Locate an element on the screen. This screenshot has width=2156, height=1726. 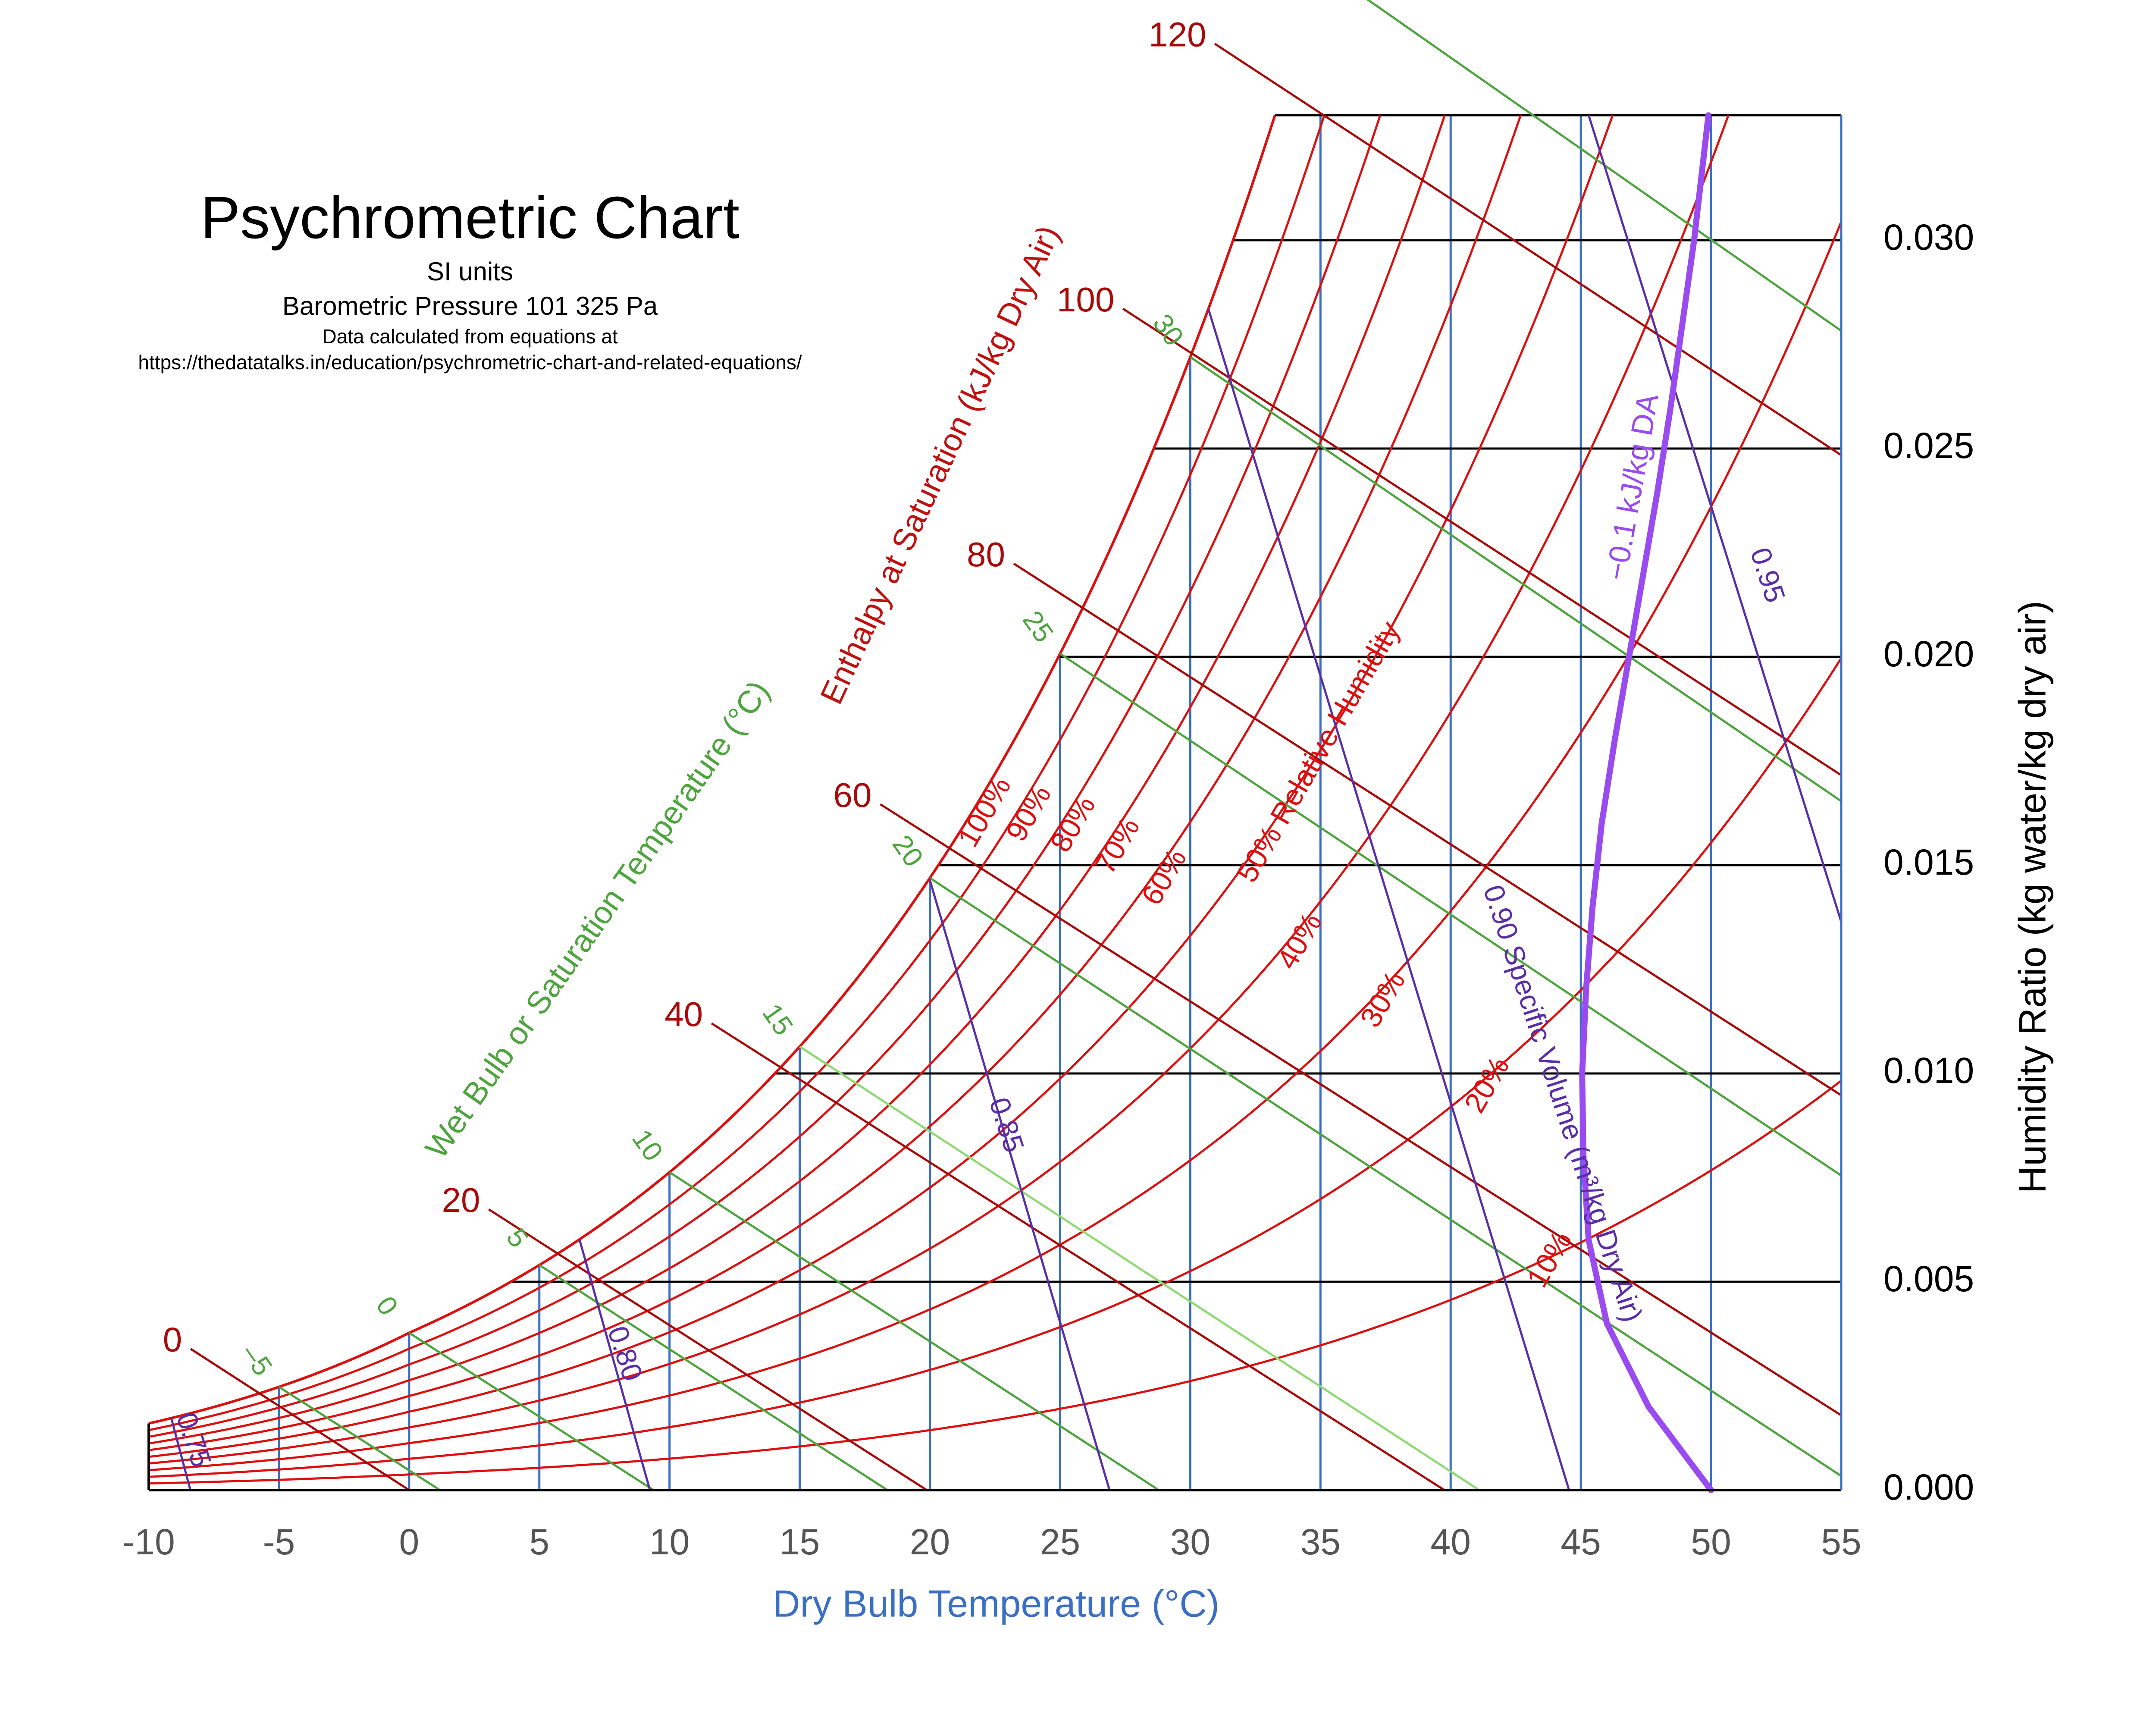
wet-bulb-label: 25 is located at coordinates (1038, 627).